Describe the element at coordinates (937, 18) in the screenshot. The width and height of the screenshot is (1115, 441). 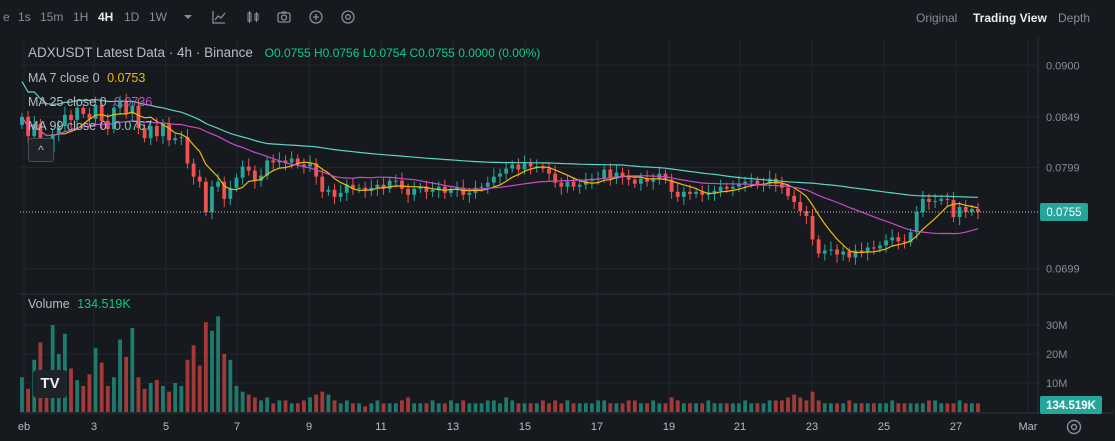
I see `view-original: Original` at that location.